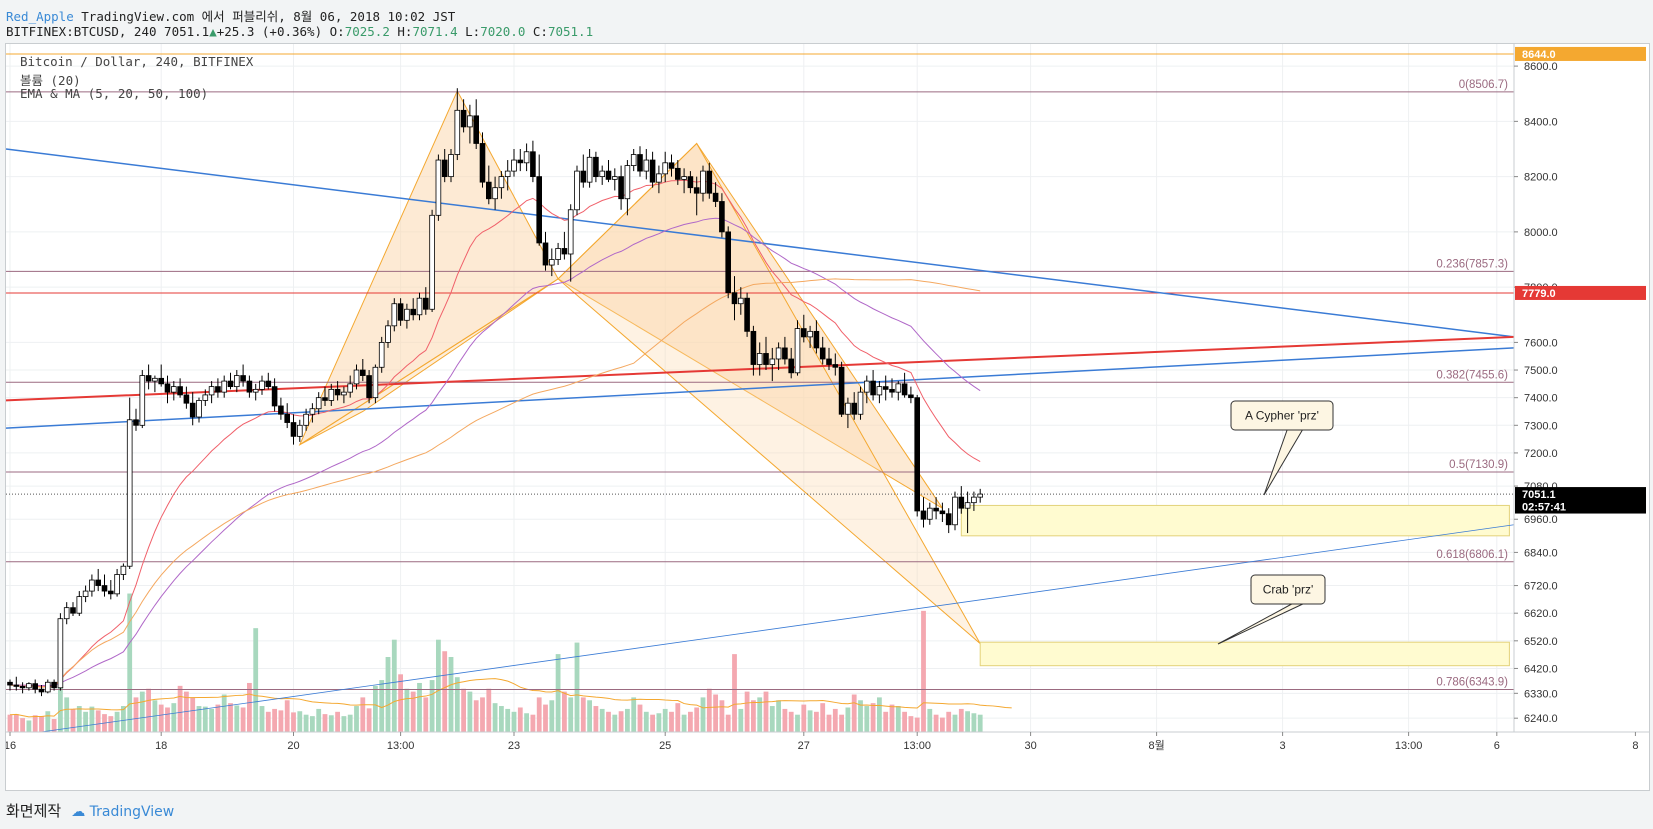  Describe the element at coordinates (1539, 495) in the screenshot. I see `price-tag-label: 7051.1` at that location.